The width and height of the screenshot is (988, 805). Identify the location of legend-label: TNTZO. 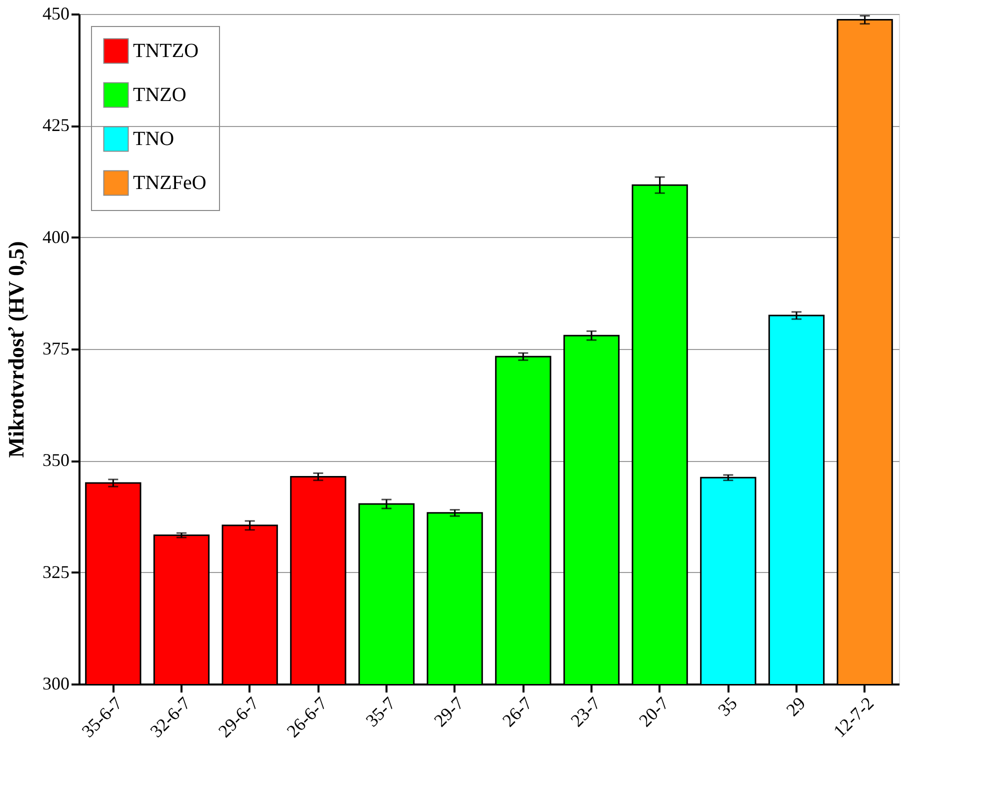
(166, 51).